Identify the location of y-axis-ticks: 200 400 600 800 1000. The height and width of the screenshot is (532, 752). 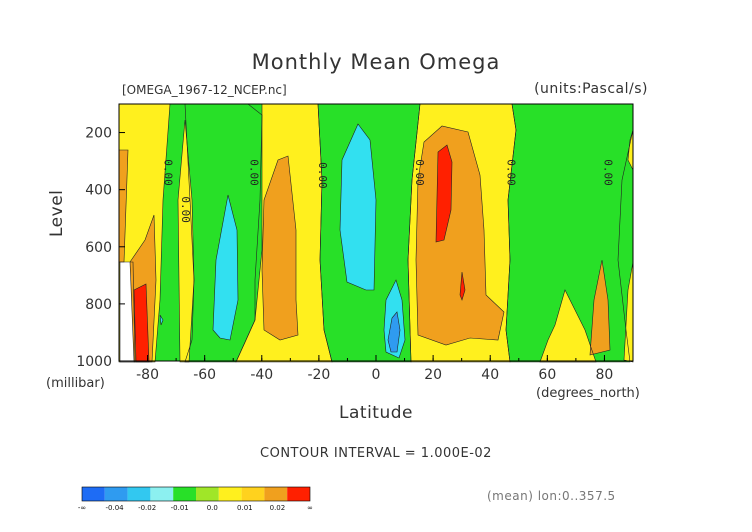
(100, 248).